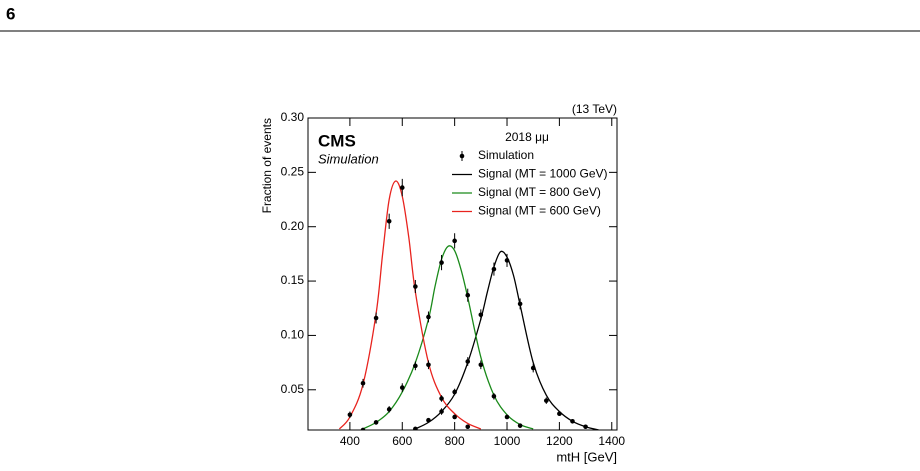 Image resolution: width=920 pixels, height=471 pixels. Describe the element at coordinates (267, 165) in the screenshot. I see `y-axis-label: Fraction of events` at that location.